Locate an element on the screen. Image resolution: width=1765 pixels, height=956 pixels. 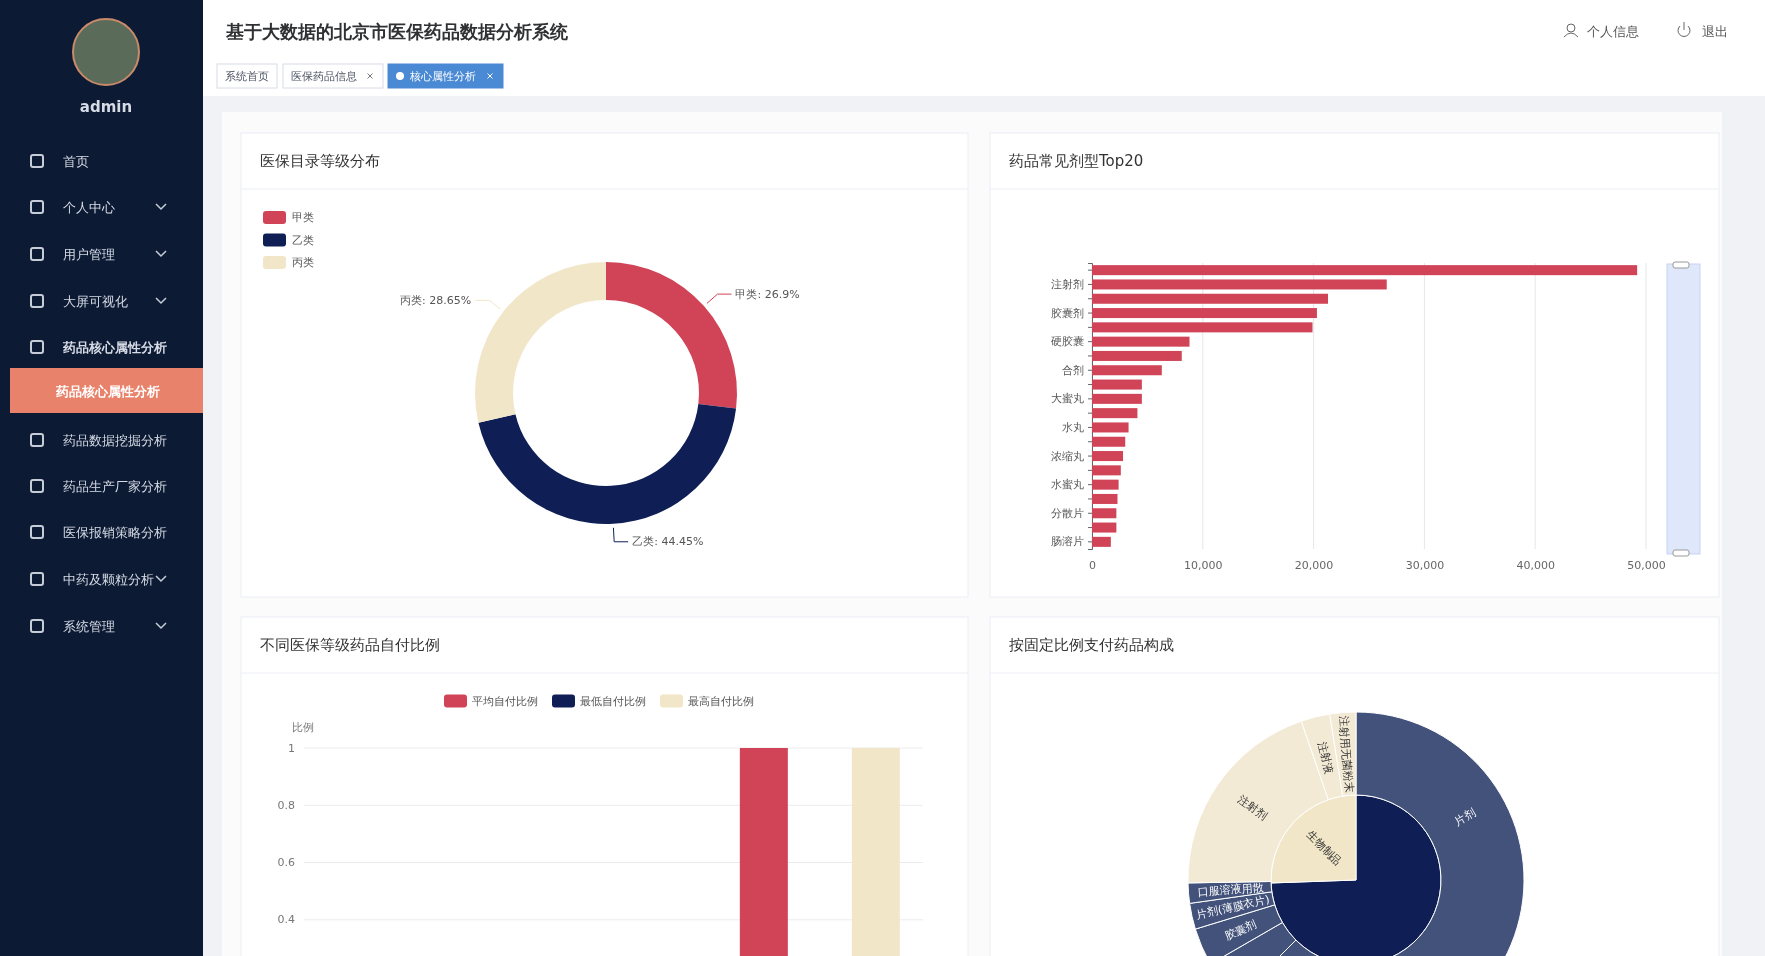
text: 退出 is located at coordinates (1715, 31).